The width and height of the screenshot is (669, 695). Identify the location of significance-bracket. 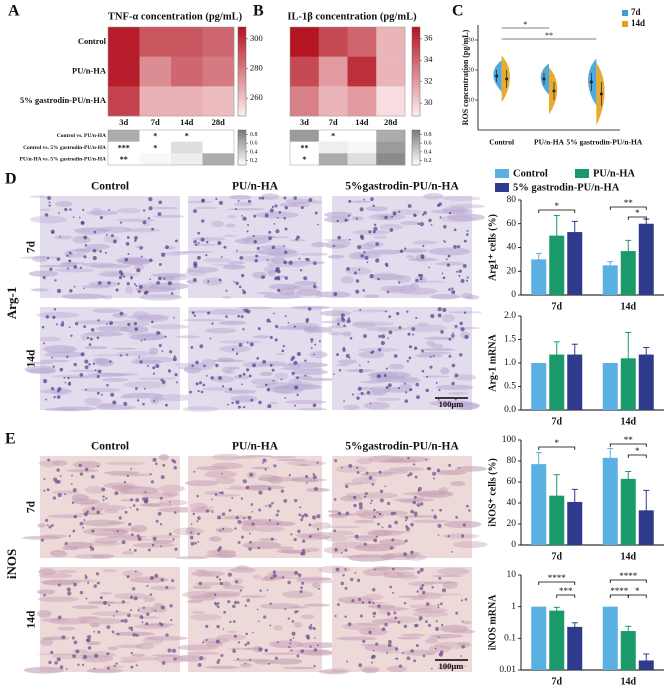
(628, 581).